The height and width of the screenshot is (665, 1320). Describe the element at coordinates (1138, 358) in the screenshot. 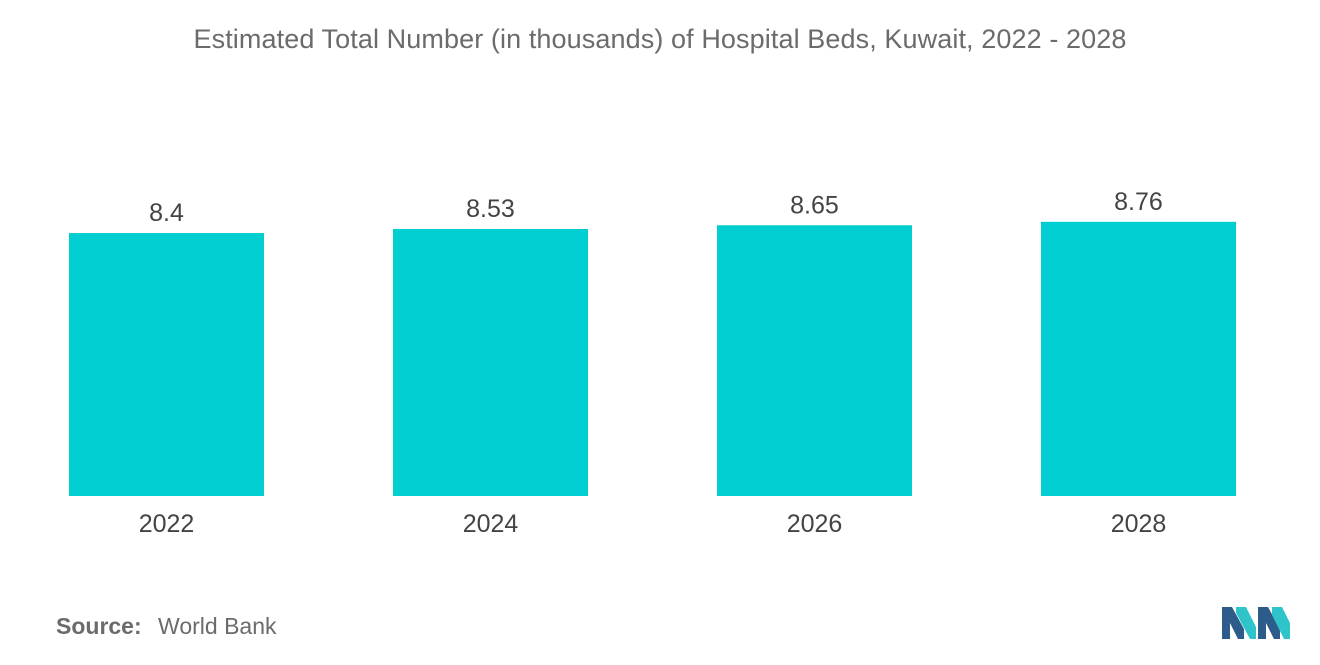

I see `bar-2028` at that location.